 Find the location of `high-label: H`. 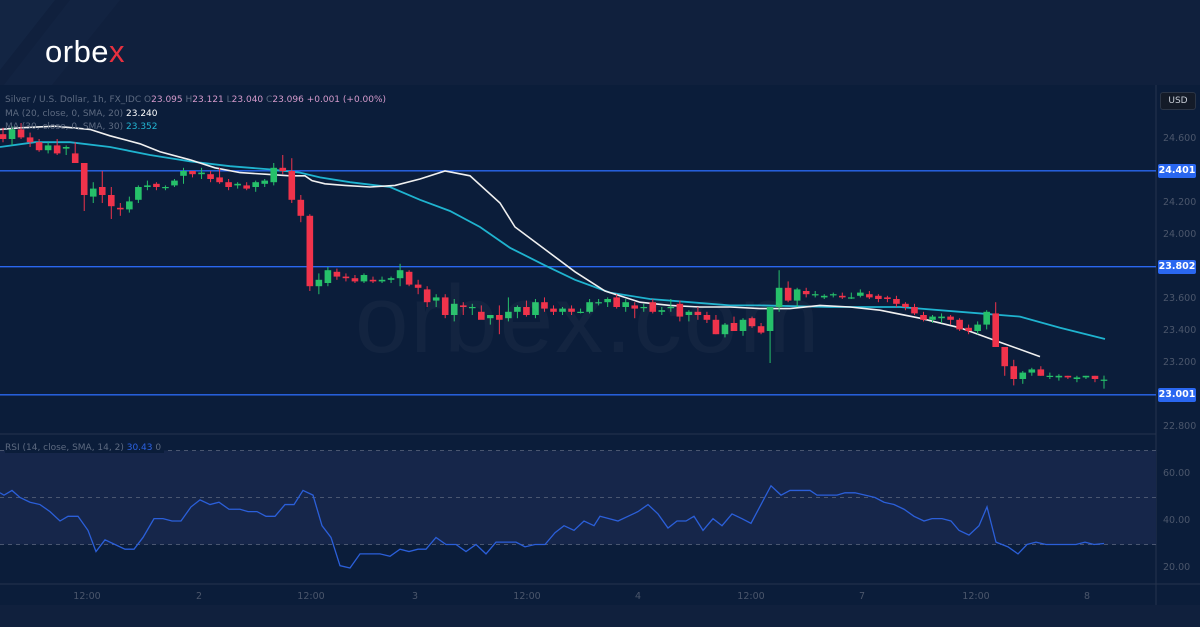

high-label: H is located at coordinates (189, 100).